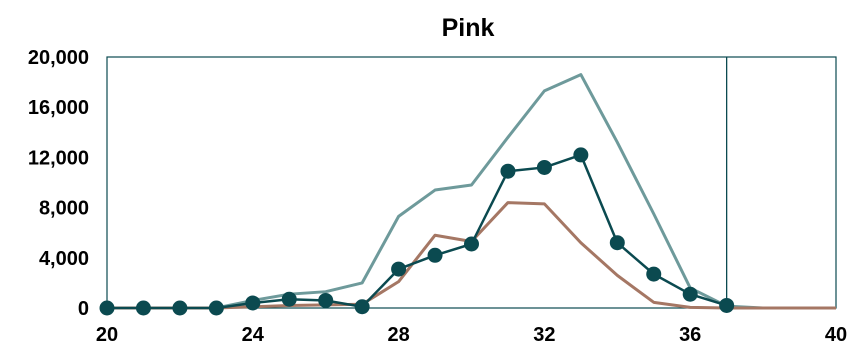 The width and height of the screenshot is (851, 346). What do you see at coordinates (83, 309) in the screenshot?
I see `y-tick-label: 0` at bounding box center [83, 309].